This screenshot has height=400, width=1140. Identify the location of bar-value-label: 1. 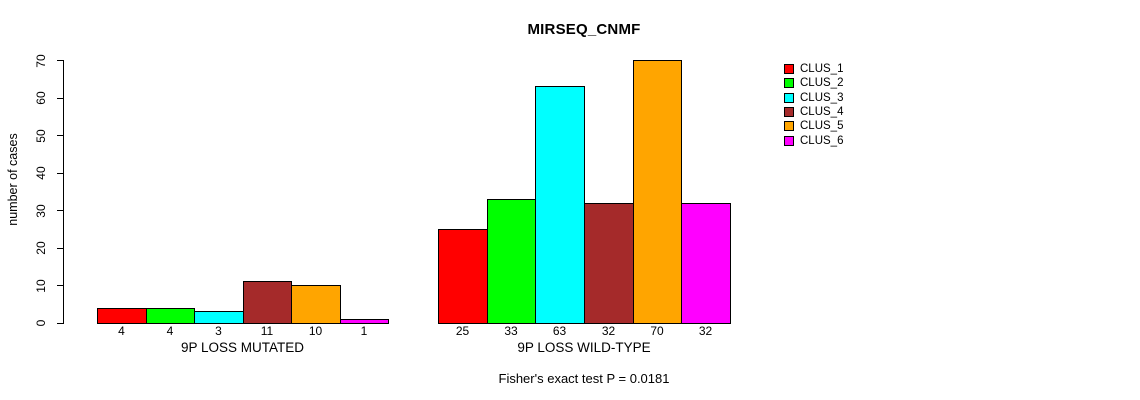
(364, 331).